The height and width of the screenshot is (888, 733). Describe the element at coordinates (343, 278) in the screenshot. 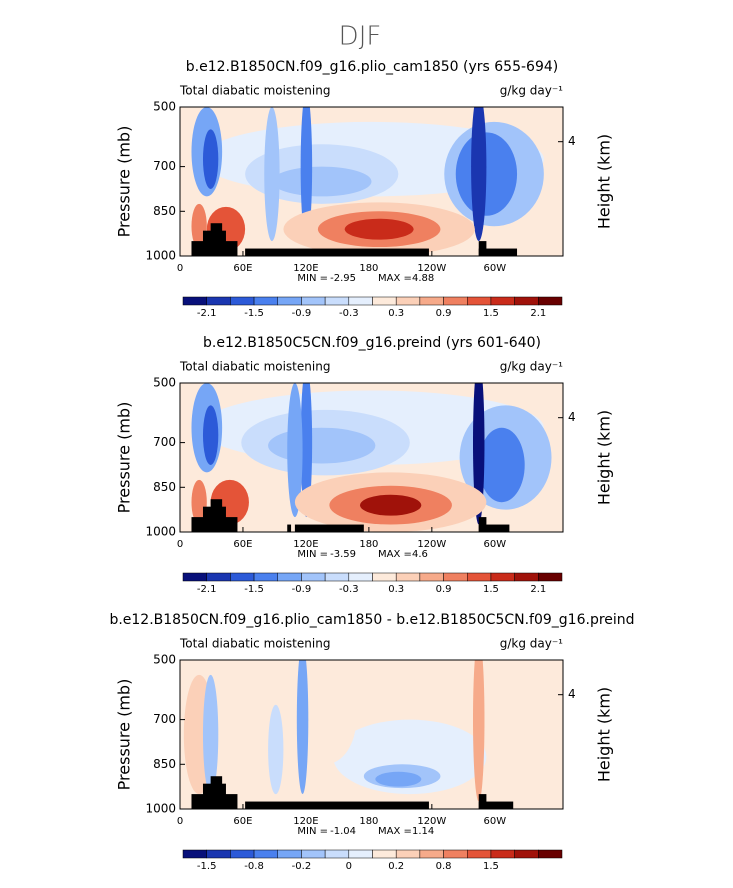

I see `min-value: -2.95` at that location.